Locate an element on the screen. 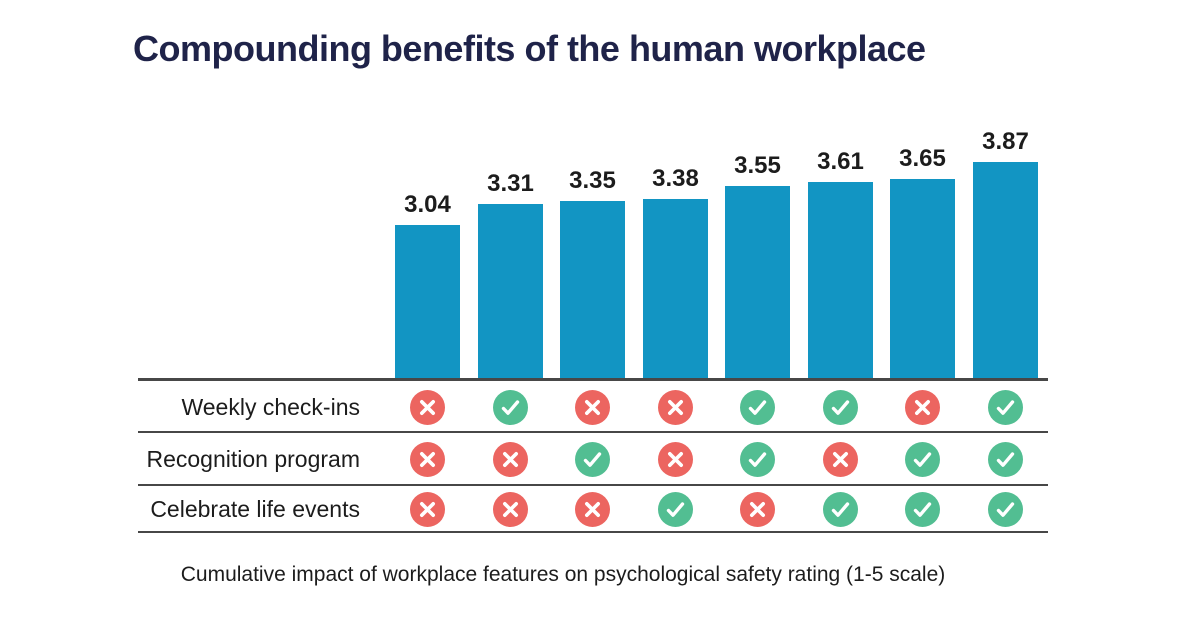 The image size is (1200, 630). bar-value-label: 3.35 is located at coordinates (592, 180).